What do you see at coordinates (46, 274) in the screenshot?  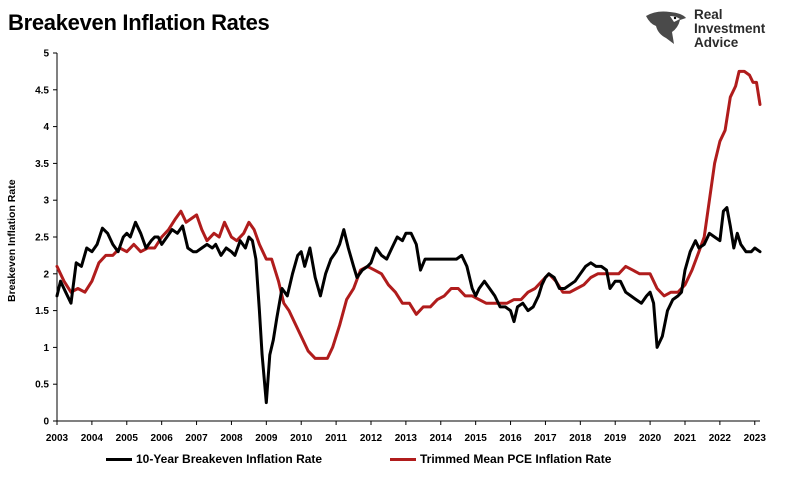 I see `y-tick-label: 2` at bounding box center [46, 274].